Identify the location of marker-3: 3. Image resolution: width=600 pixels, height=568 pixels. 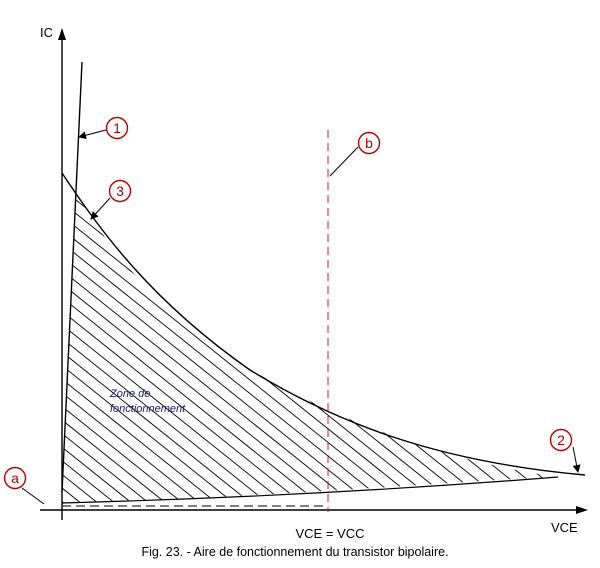
(120, 191).